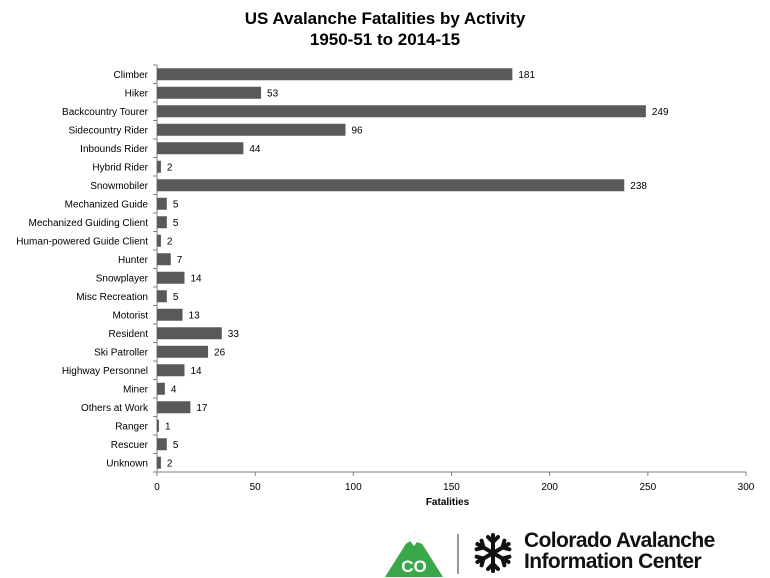 This screenshot has width=770, height=578. I want to click on data-label: 238, so click(638, 186).